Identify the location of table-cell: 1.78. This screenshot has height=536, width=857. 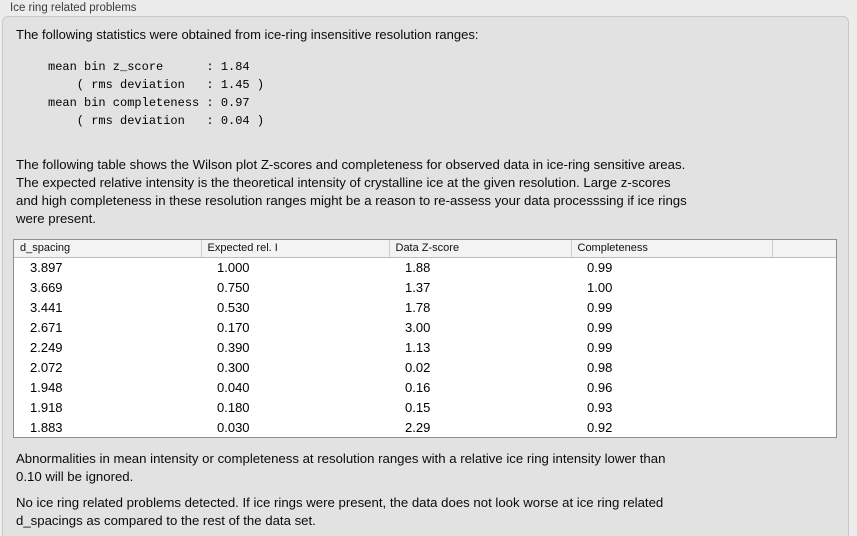
(418, 307).